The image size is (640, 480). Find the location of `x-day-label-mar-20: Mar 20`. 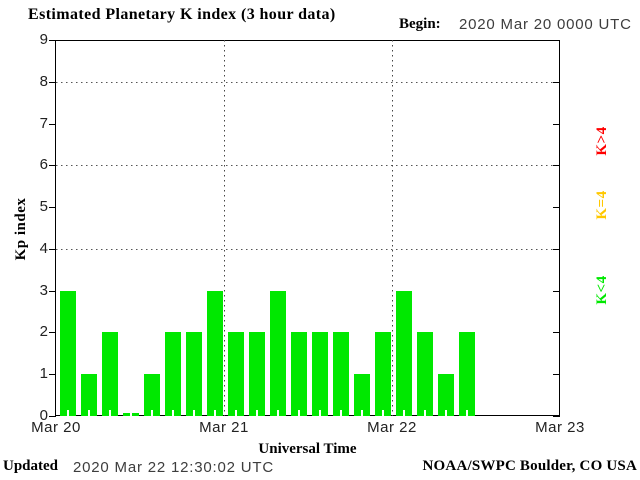

x-day-label-mar-20: Mar 20 is located at coordinates (56, 427).